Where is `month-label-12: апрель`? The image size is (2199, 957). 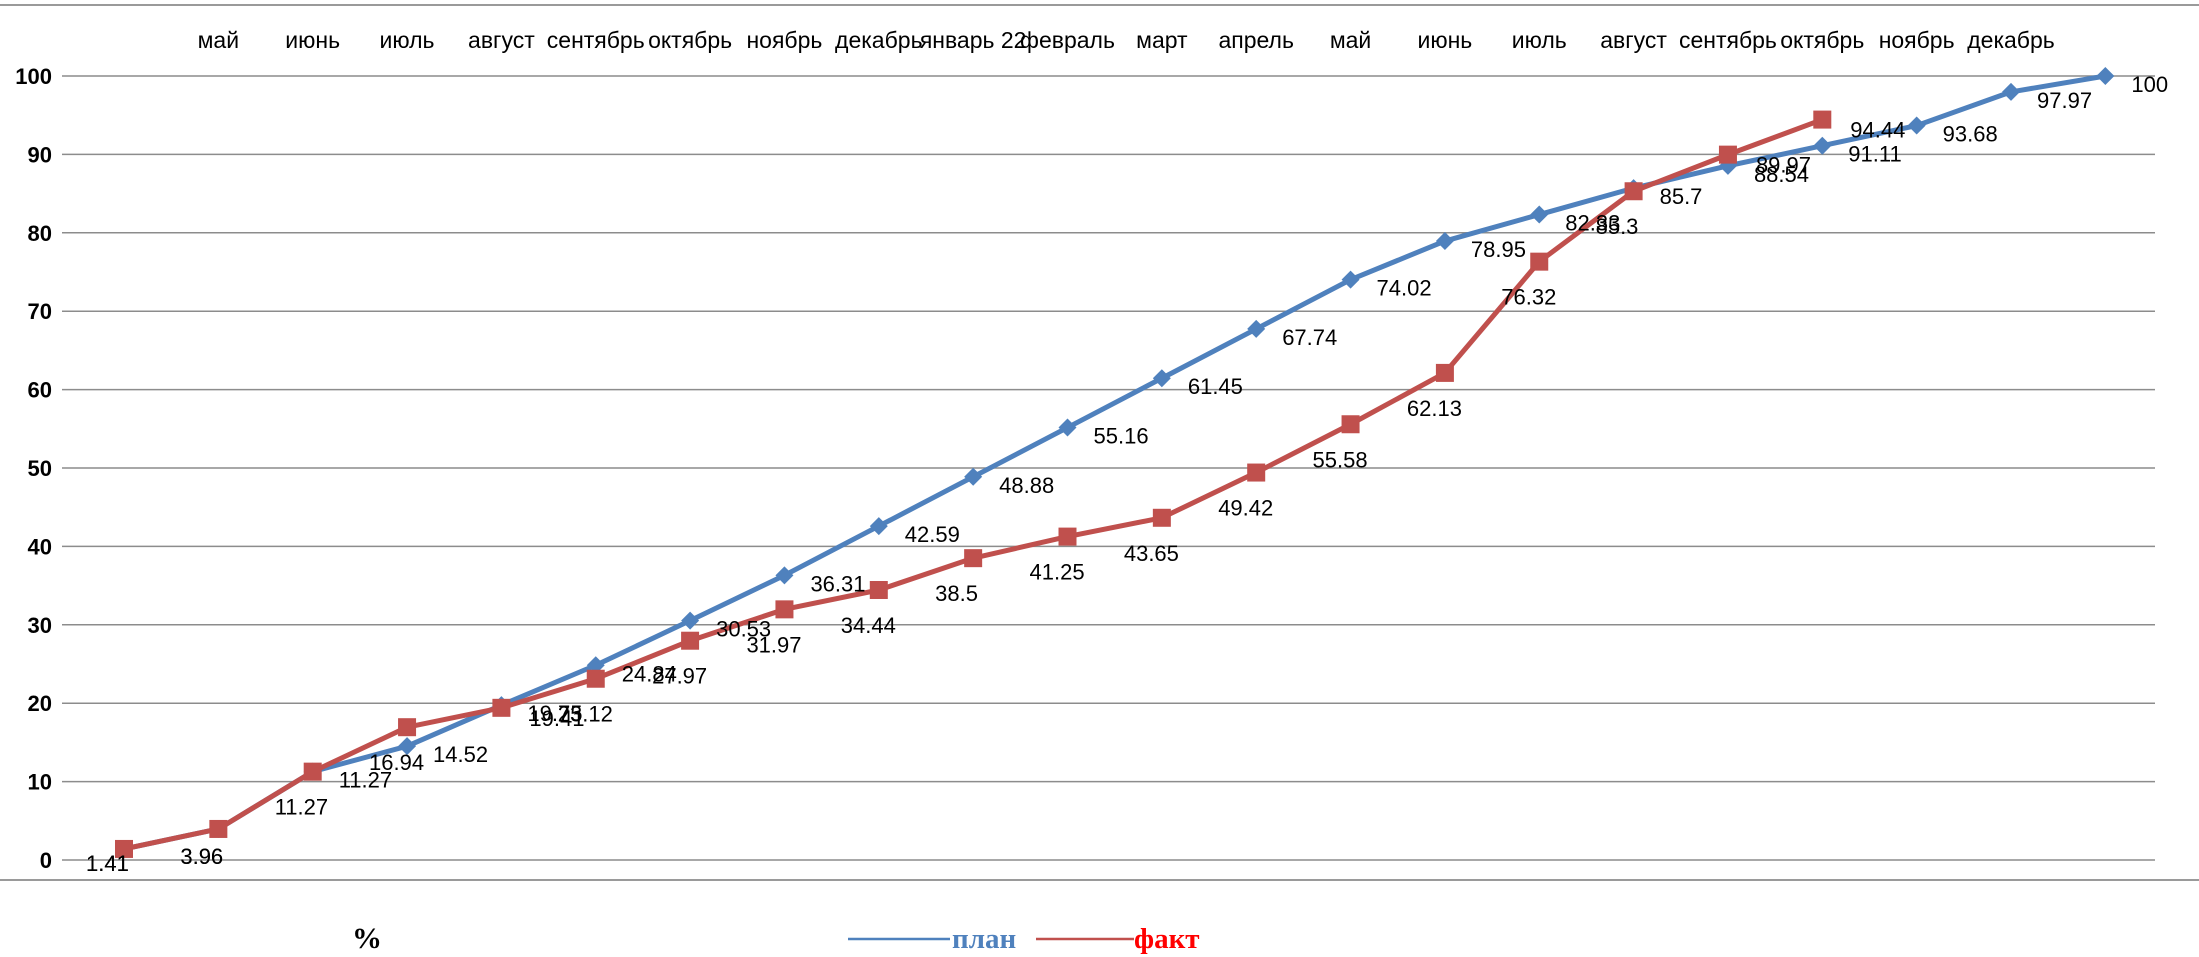 month-label-12: апрель is located at coordinates (1255, 40).